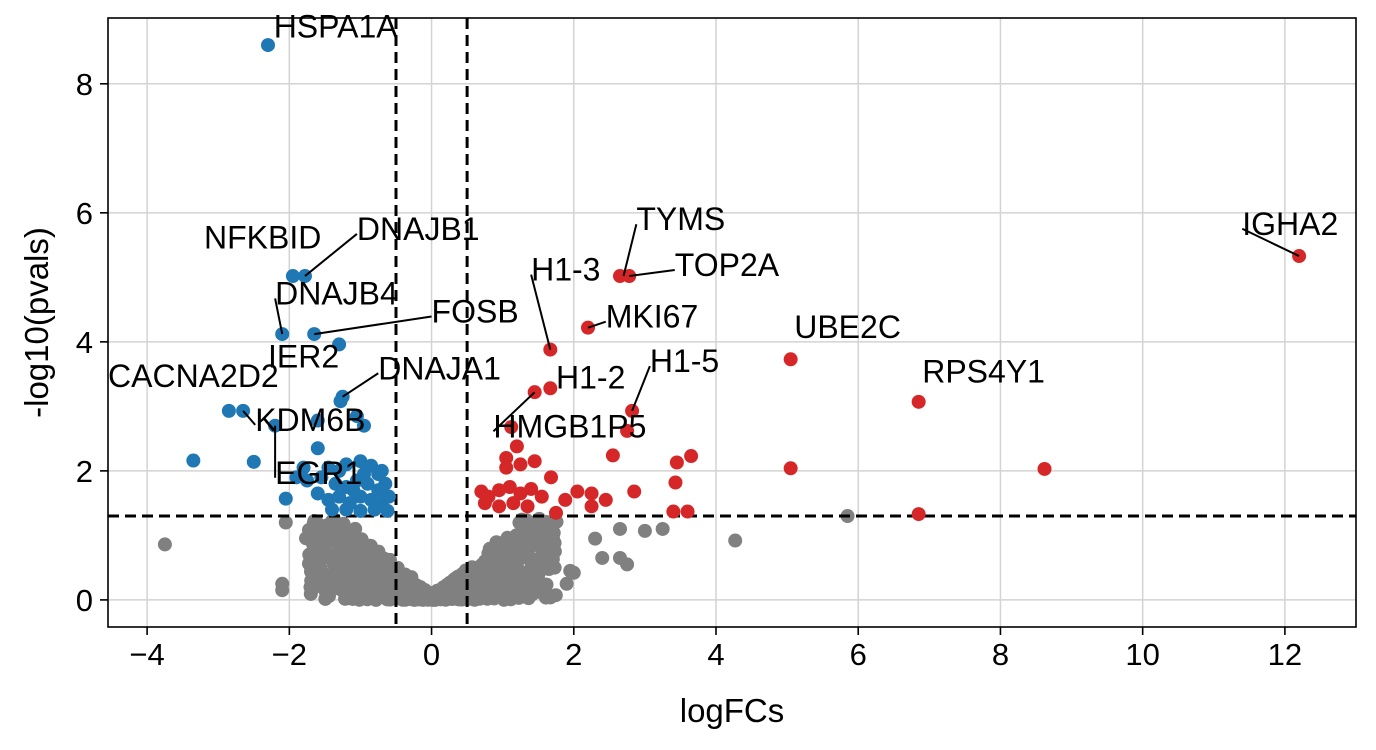 This screenshot has width=1376, height=750. What do you see at coordinates (92, 342) in the screenshot?
I see `y-axis-ticks: 0 2 4 6 8` at bounding box center [92, 342].